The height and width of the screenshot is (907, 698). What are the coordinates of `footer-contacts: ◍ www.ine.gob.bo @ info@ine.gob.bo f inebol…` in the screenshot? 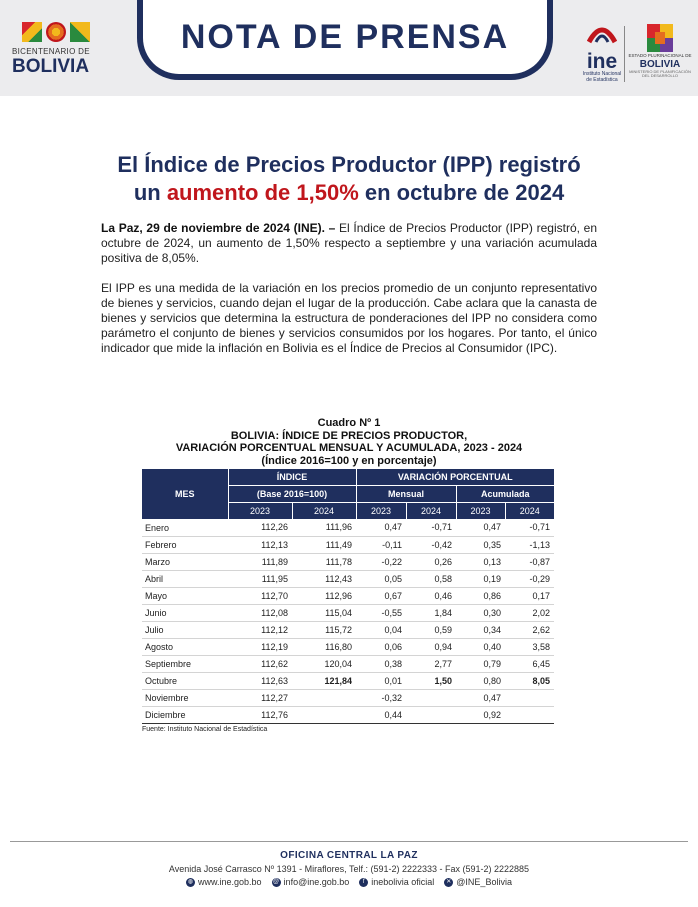 It's located at (349, 882).